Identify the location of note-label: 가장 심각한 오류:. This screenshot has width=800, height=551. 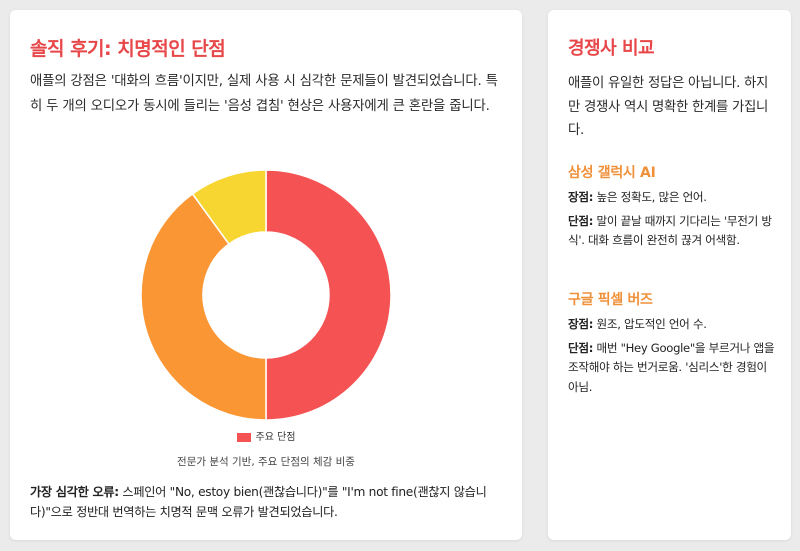
(74, 492).